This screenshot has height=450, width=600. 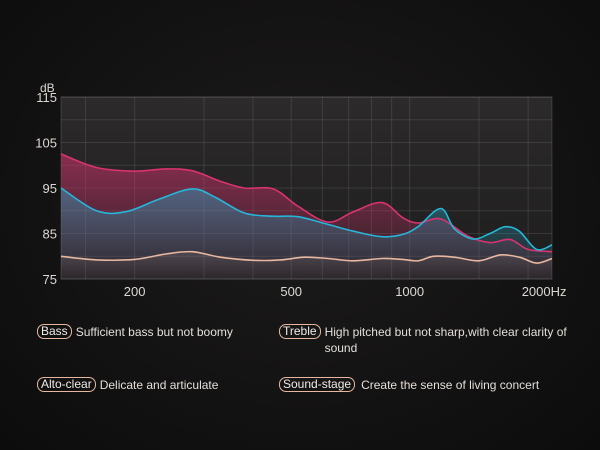 What do you see at coordinates (135, 291) in the screenshot?
I see `x-tick-label: 200` at bounding box center [135, 291].